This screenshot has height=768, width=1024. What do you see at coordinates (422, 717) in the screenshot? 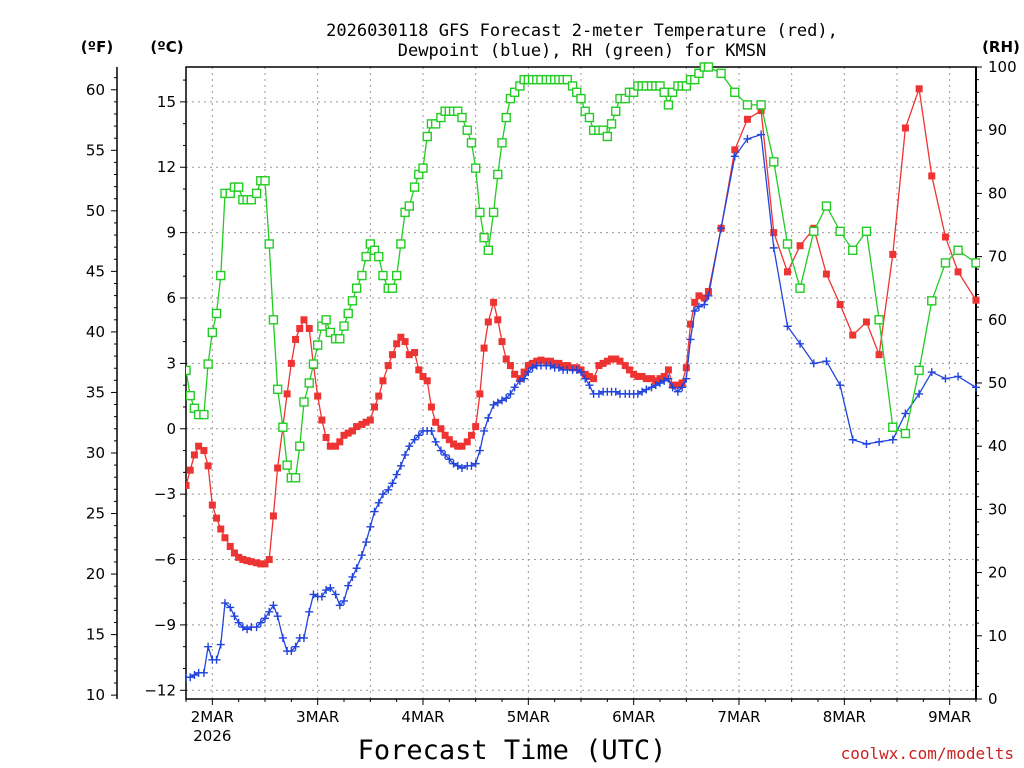
I see `x-tick-label: 4MAR` at bounding box center [422, 717].